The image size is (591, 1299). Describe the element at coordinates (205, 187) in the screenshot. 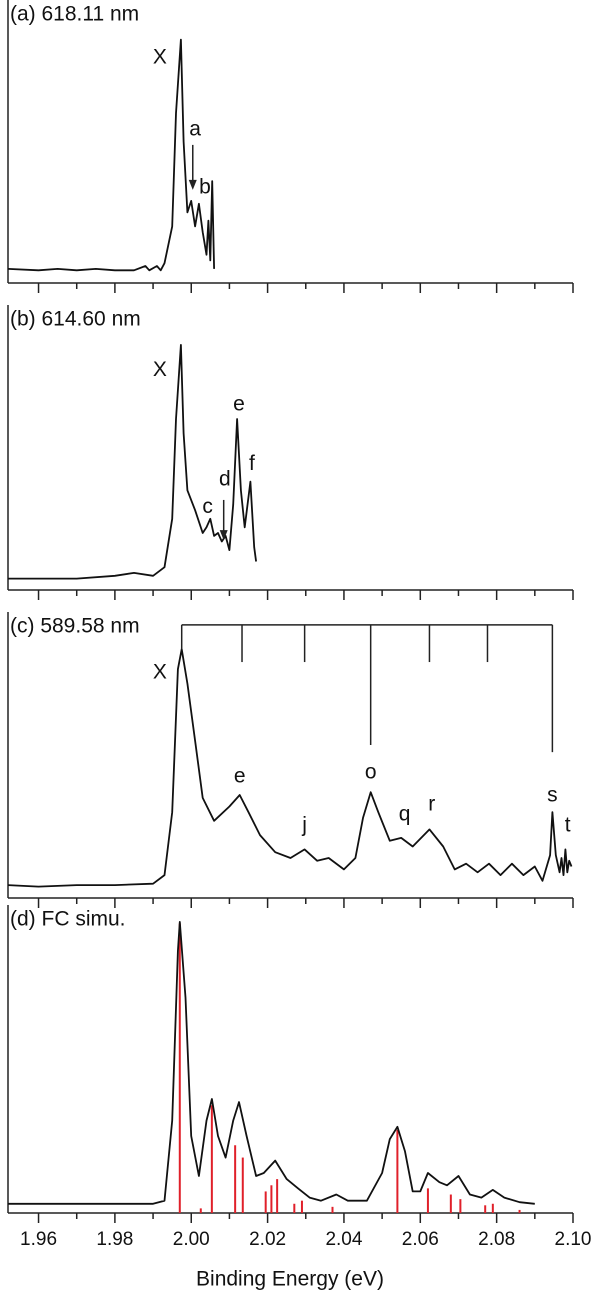

I see `peak-label: b` at that location.